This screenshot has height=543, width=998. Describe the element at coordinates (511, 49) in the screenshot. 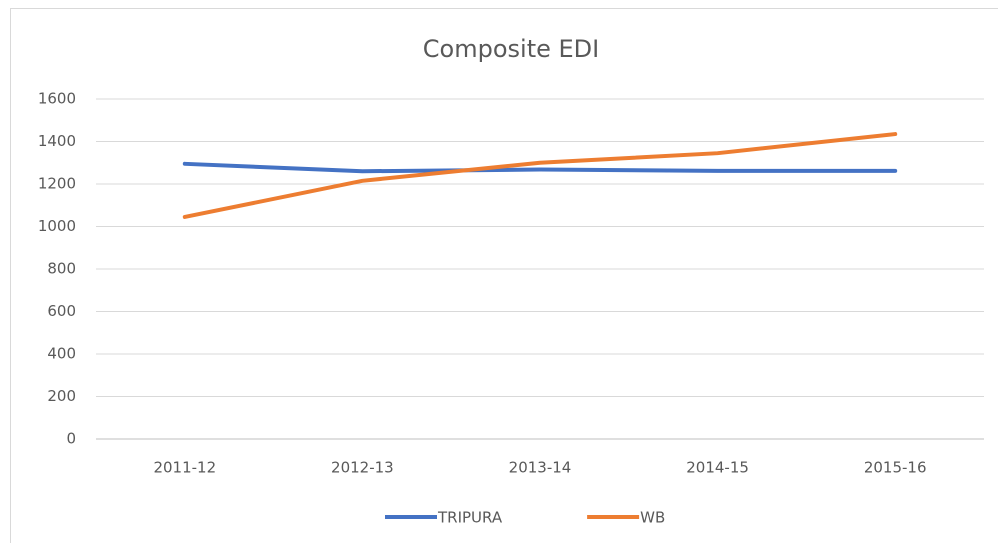

I see `chart-title: Composite EDI` at that location.